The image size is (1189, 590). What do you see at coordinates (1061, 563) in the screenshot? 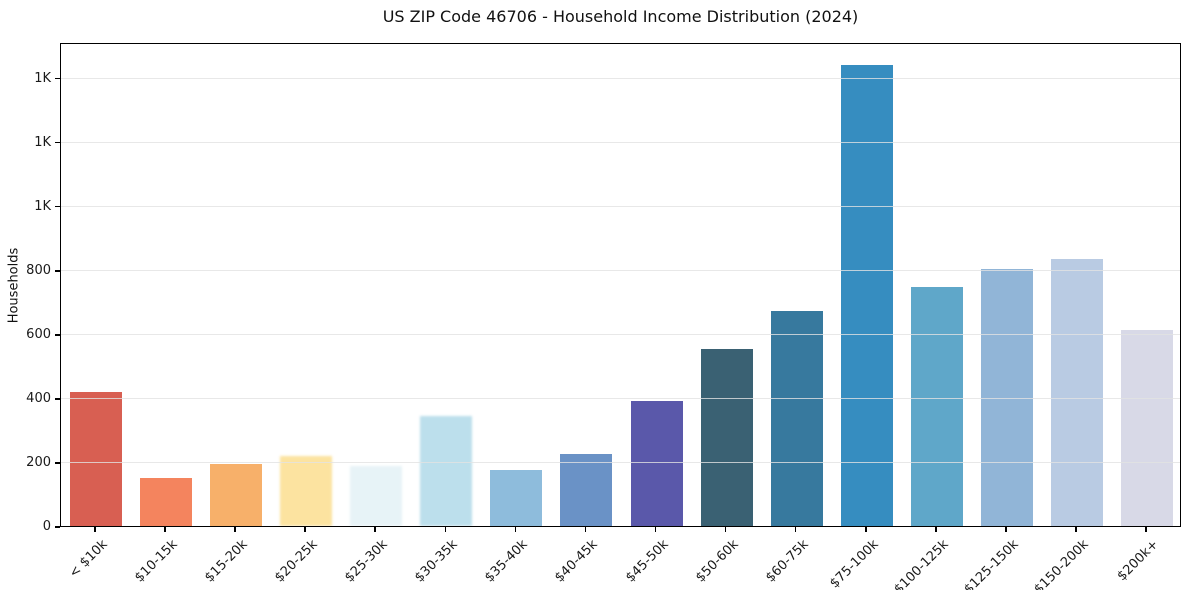
I see `x-tick-label: $150-200k` at bounding box center [1061, 563].